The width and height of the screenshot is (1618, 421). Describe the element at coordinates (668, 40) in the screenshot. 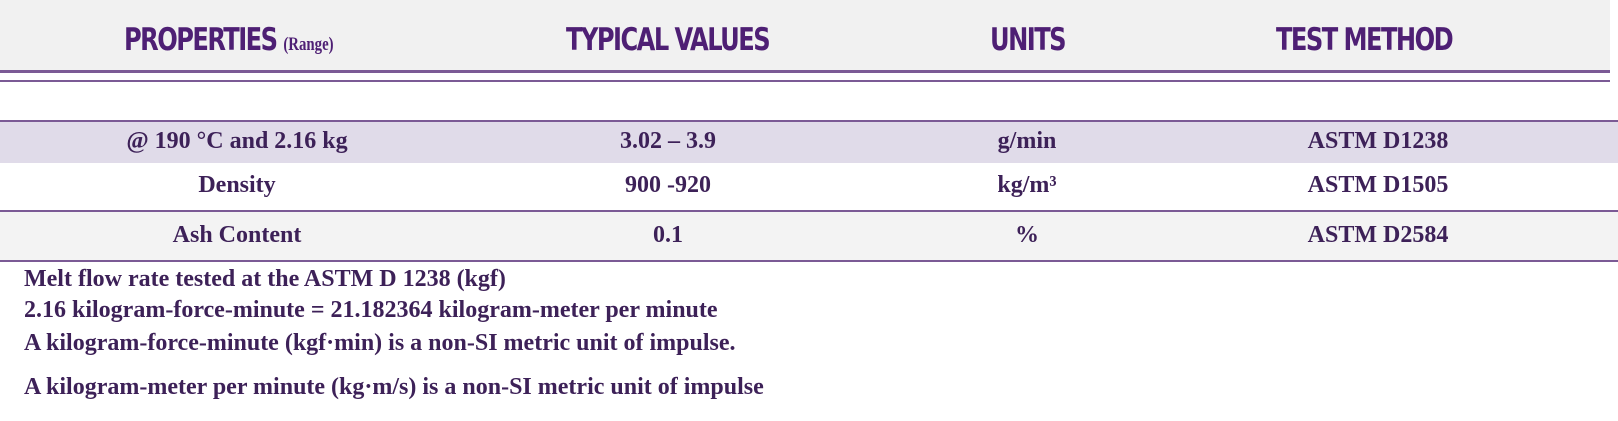

I see `header-typical-values: TYPICAL VALUES` at that location.